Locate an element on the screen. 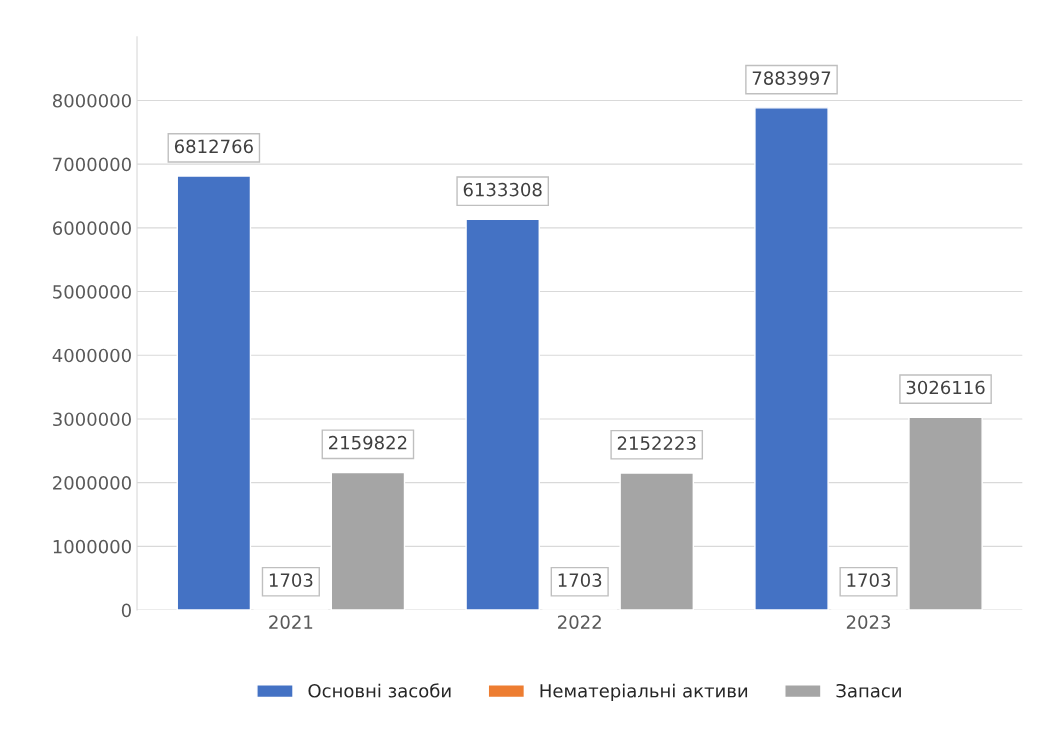 The image size is (1054, 735). y-tick-label: 1000000 is located at coordinates (92, 546).